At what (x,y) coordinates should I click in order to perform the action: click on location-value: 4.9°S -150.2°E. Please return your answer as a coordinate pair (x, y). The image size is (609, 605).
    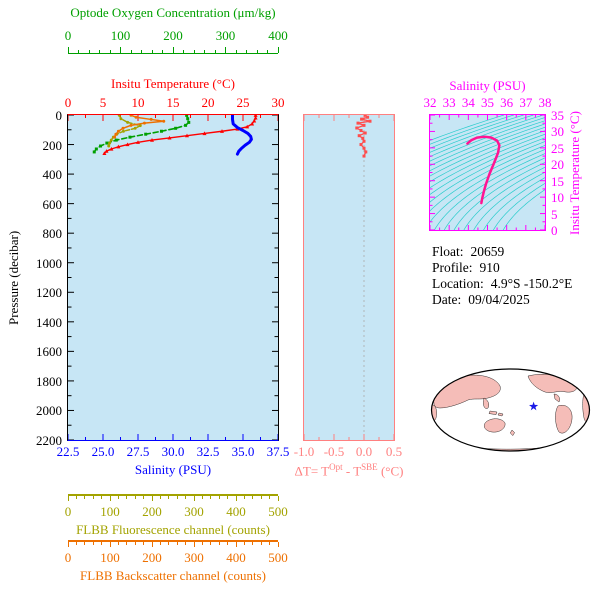
    Looking at the image, I should click on (531, 283).